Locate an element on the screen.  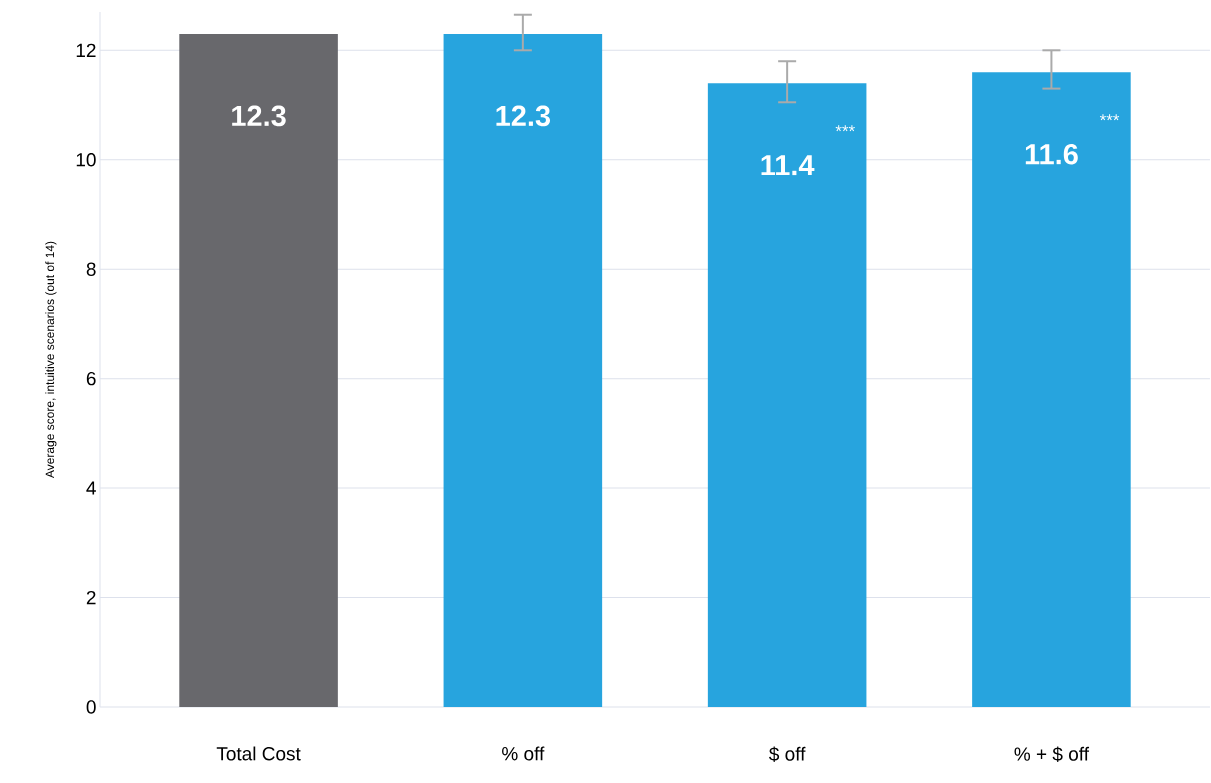
y-tick-label: 10 is located at coordinates (86, 160).